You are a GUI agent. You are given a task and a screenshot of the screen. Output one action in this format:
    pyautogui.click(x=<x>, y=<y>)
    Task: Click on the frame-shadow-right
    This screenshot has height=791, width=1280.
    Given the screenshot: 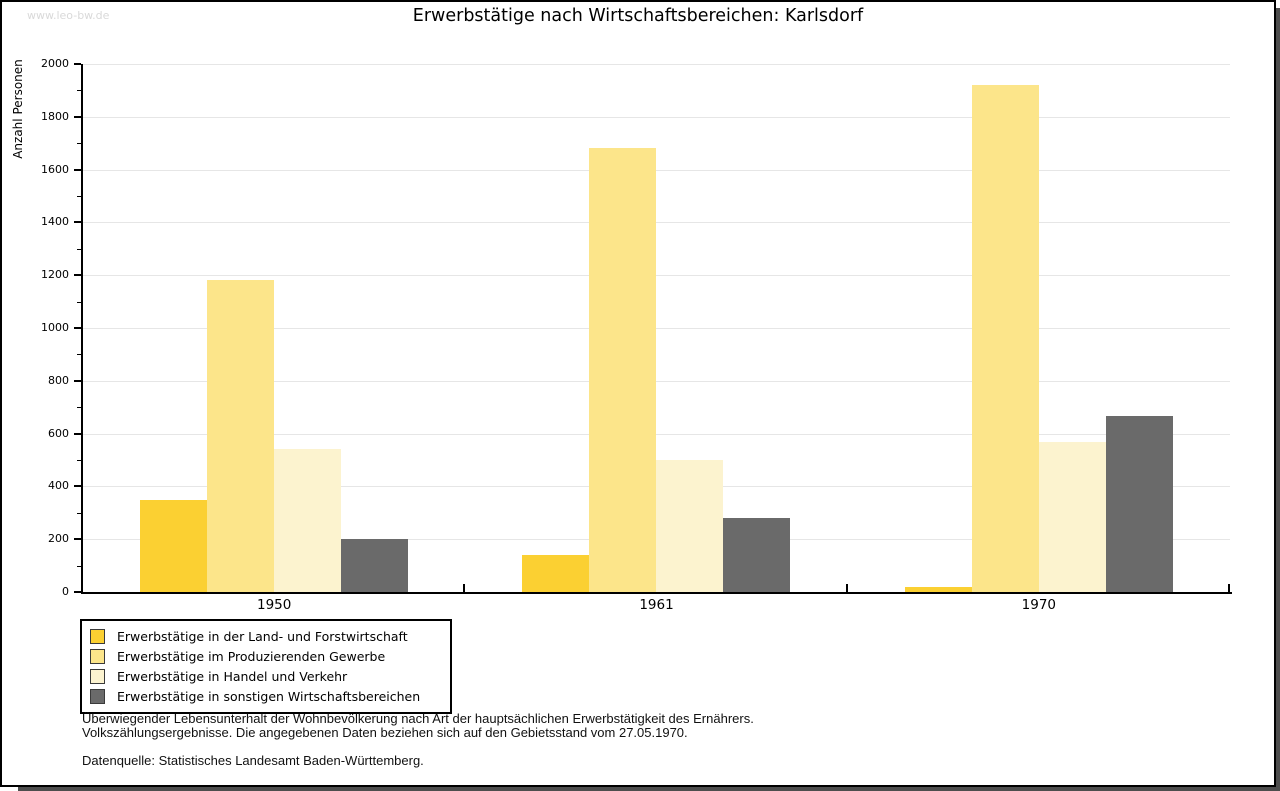 What is the action you would take?
    pyautogui.click(x=1278, y=397)
    